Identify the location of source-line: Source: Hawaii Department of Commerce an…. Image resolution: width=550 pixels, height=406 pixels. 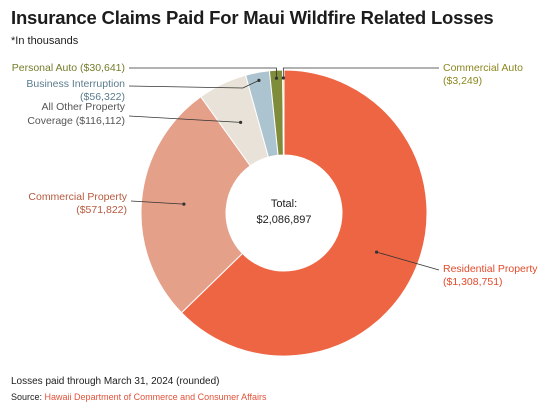
(138, 397).